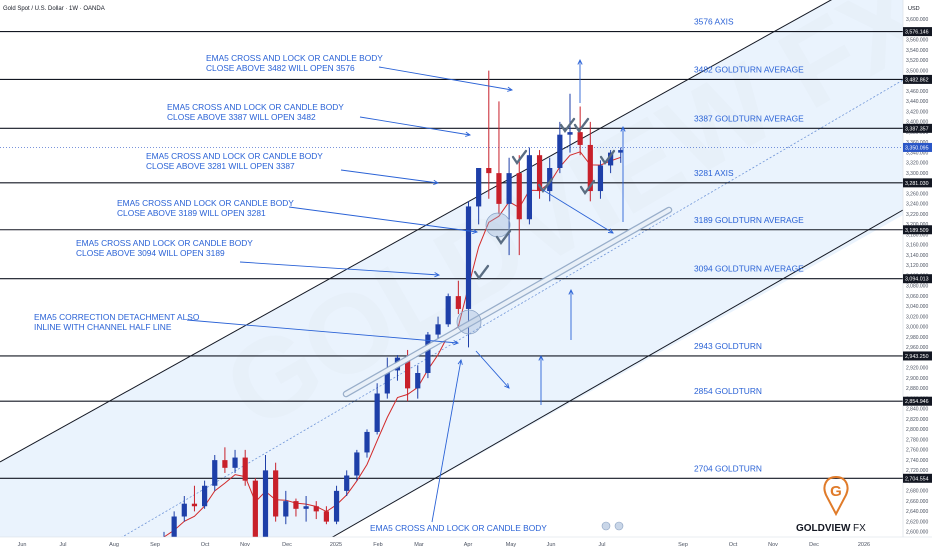 Image resolution: width=932 pixels, height=555 pixels. I want to click on price-tag-text: 3,189.509, so click(917, 231).